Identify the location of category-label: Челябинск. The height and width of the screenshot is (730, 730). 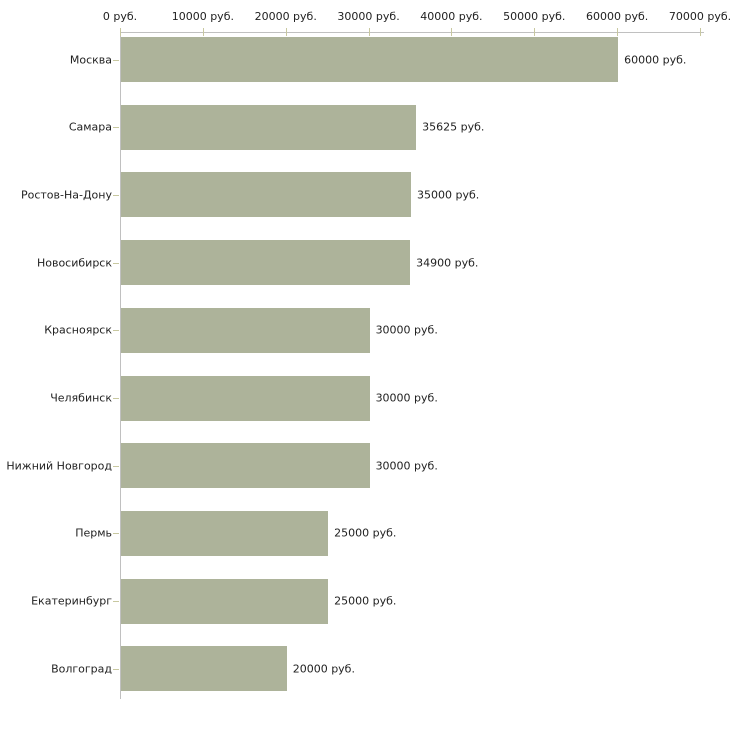
(81, 398).